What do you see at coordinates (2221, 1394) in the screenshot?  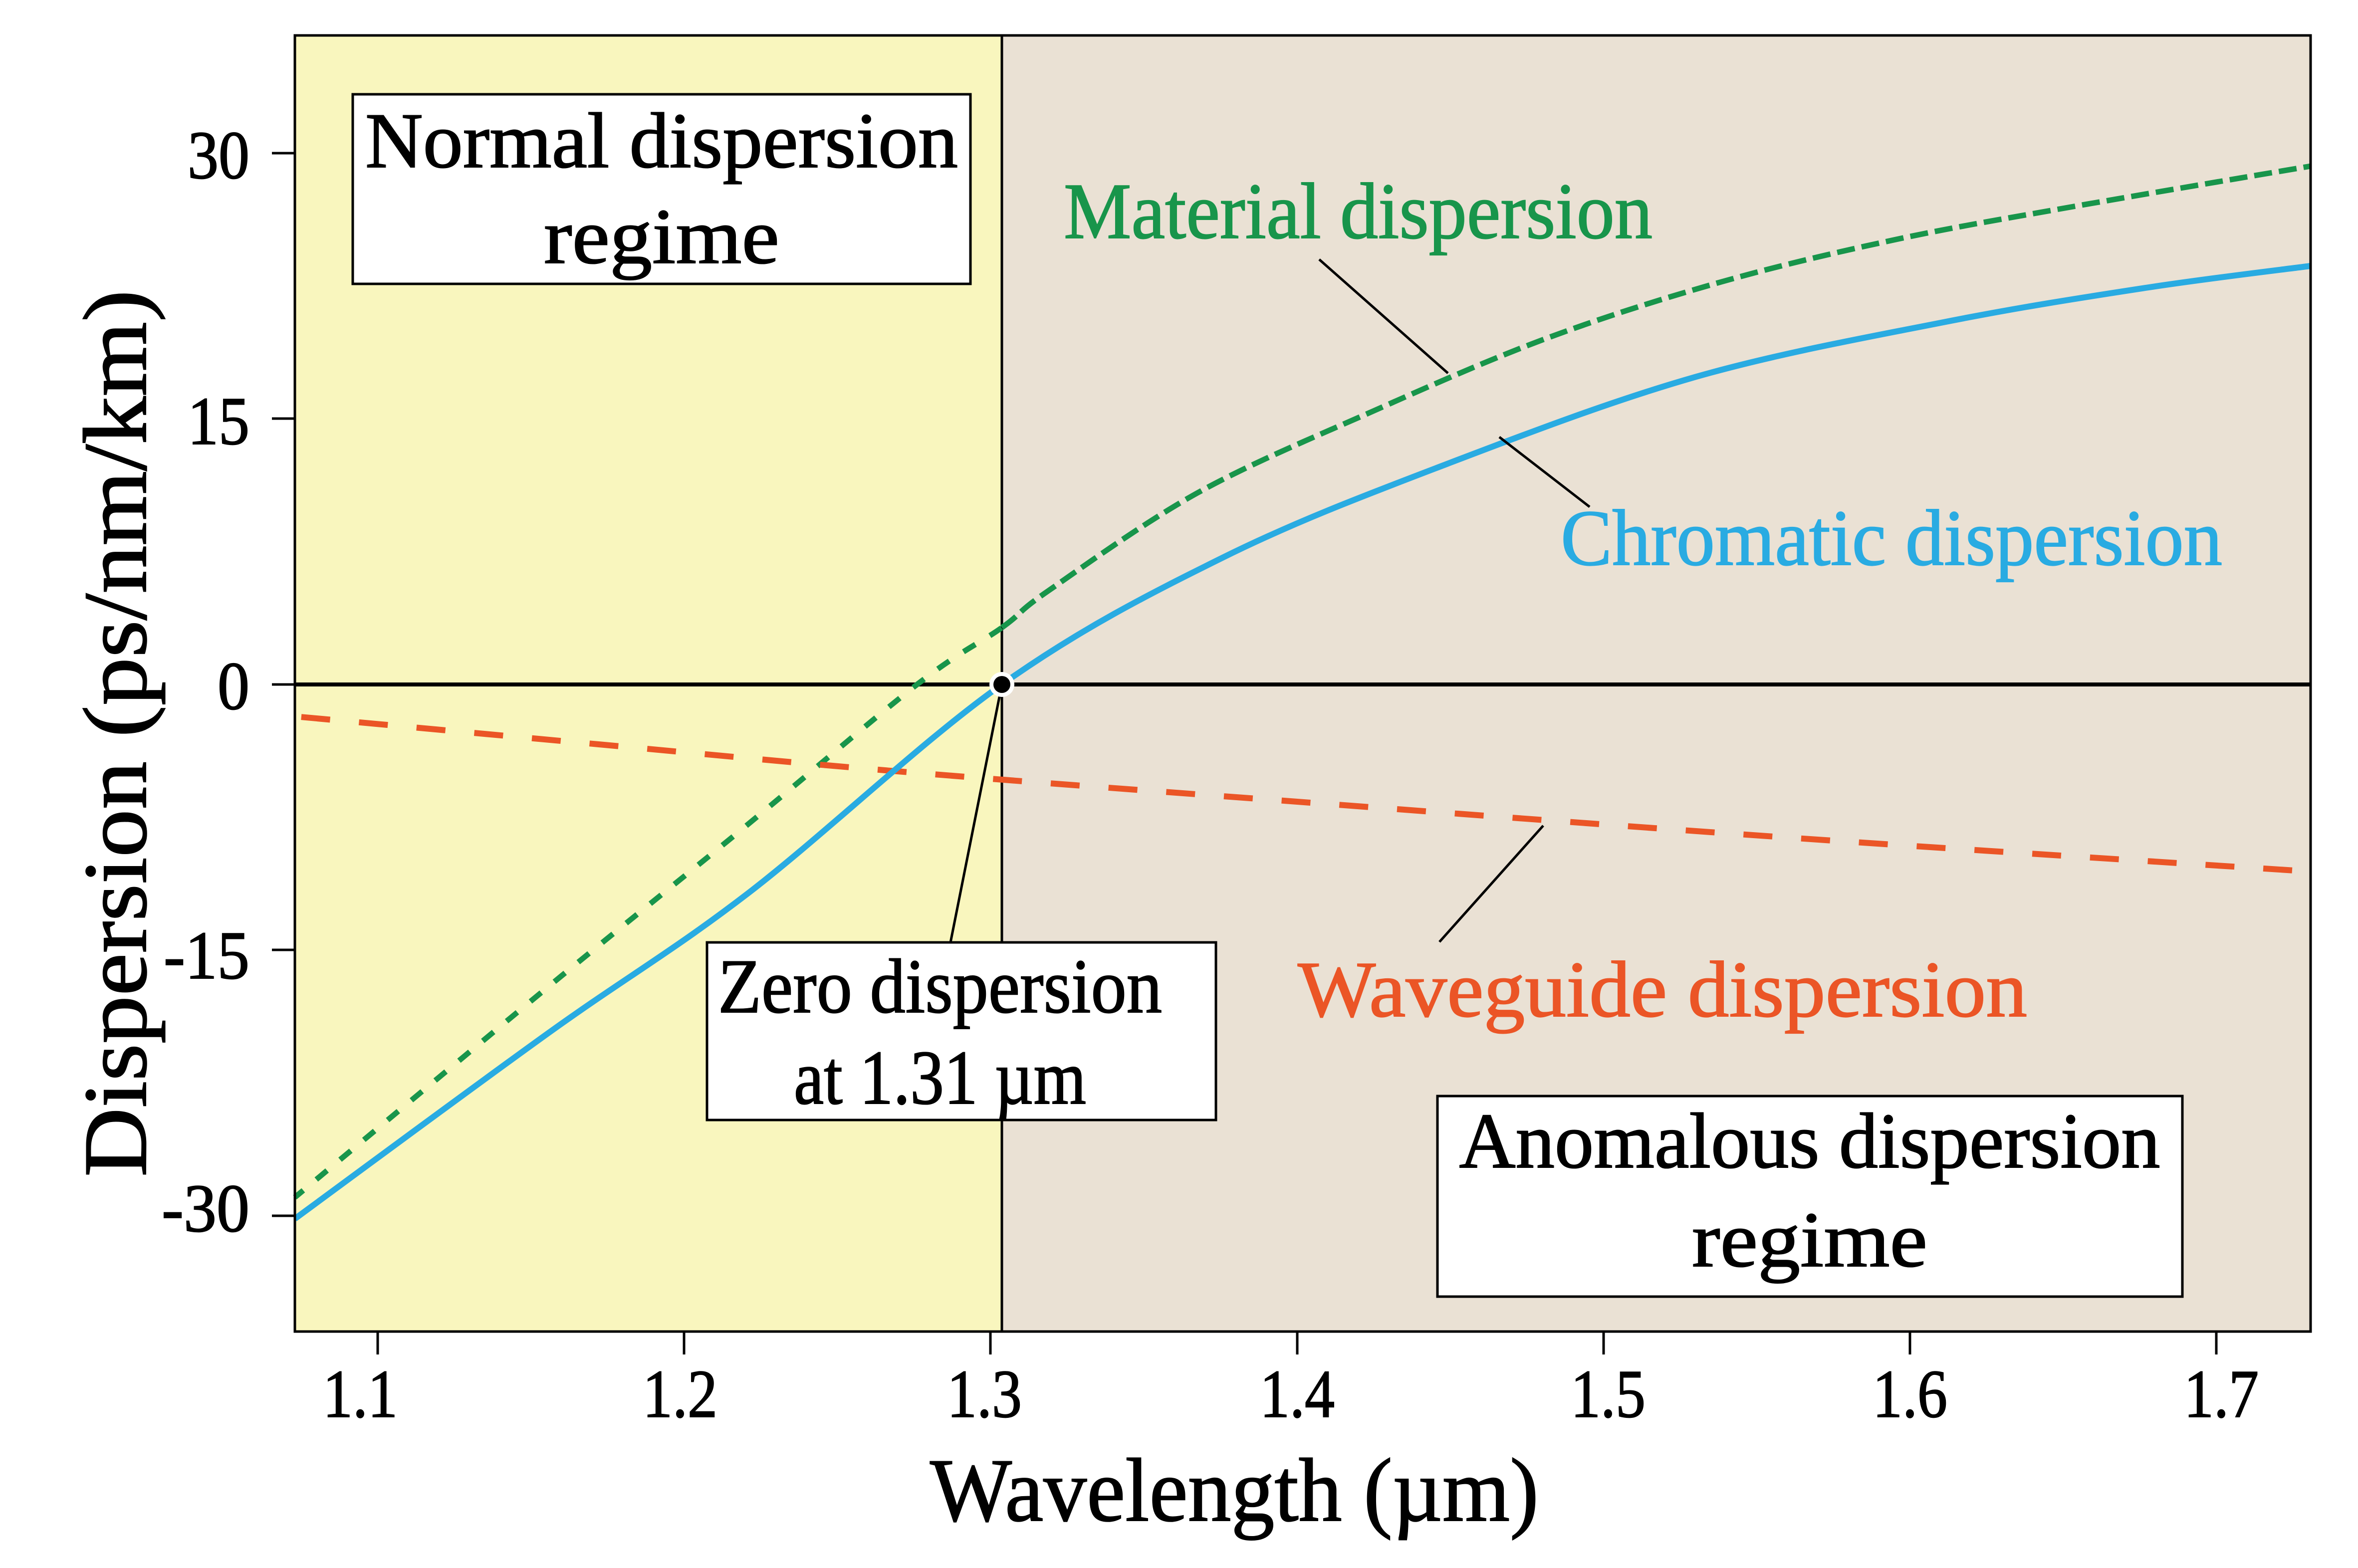 I see `svg-text: 1.7` at bounding box center [2221, 1394].